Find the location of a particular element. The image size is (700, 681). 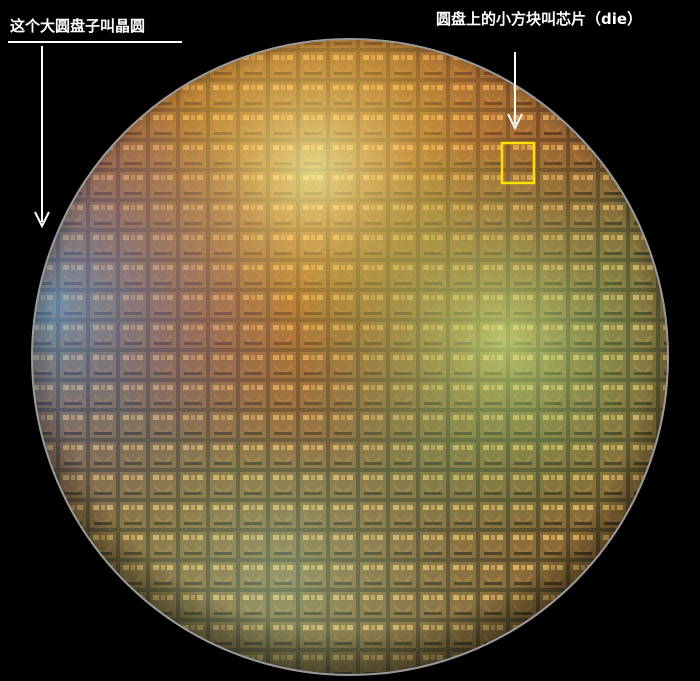

die-label: 圆盘上的小方块叫芯片（die） is located at coordinates (539, 19).